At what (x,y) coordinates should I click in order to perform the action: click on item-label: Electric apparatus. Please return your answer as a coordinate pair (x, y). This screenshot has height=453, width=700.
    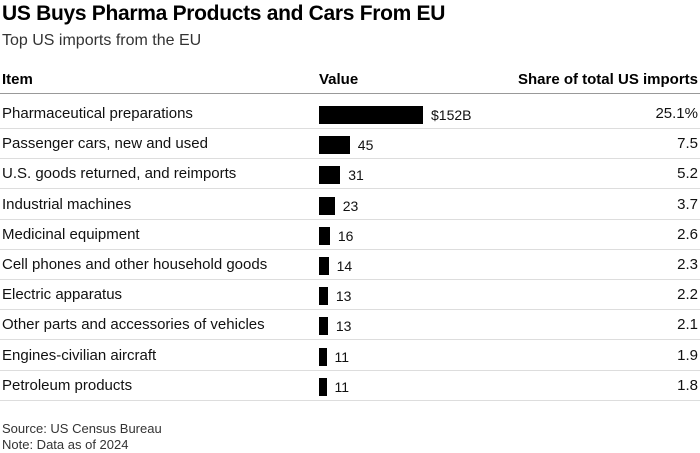
    Looking at the image, I should click on (62, 295).